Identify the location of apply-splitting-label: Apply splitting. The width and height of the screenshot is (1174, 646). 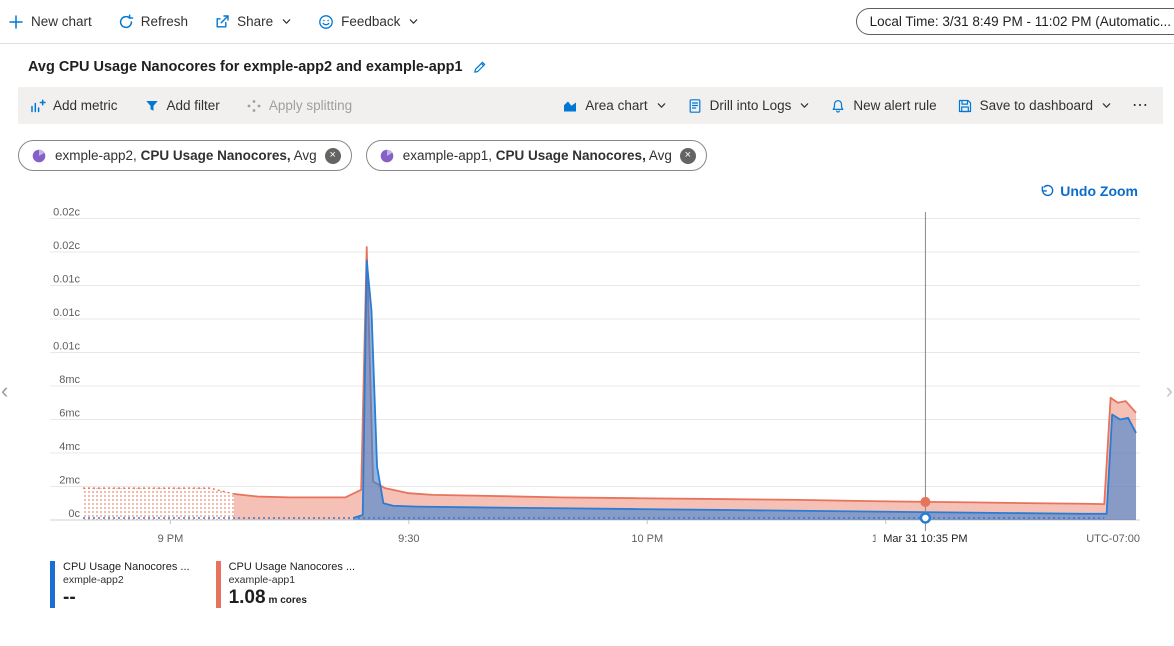
(310, 105).